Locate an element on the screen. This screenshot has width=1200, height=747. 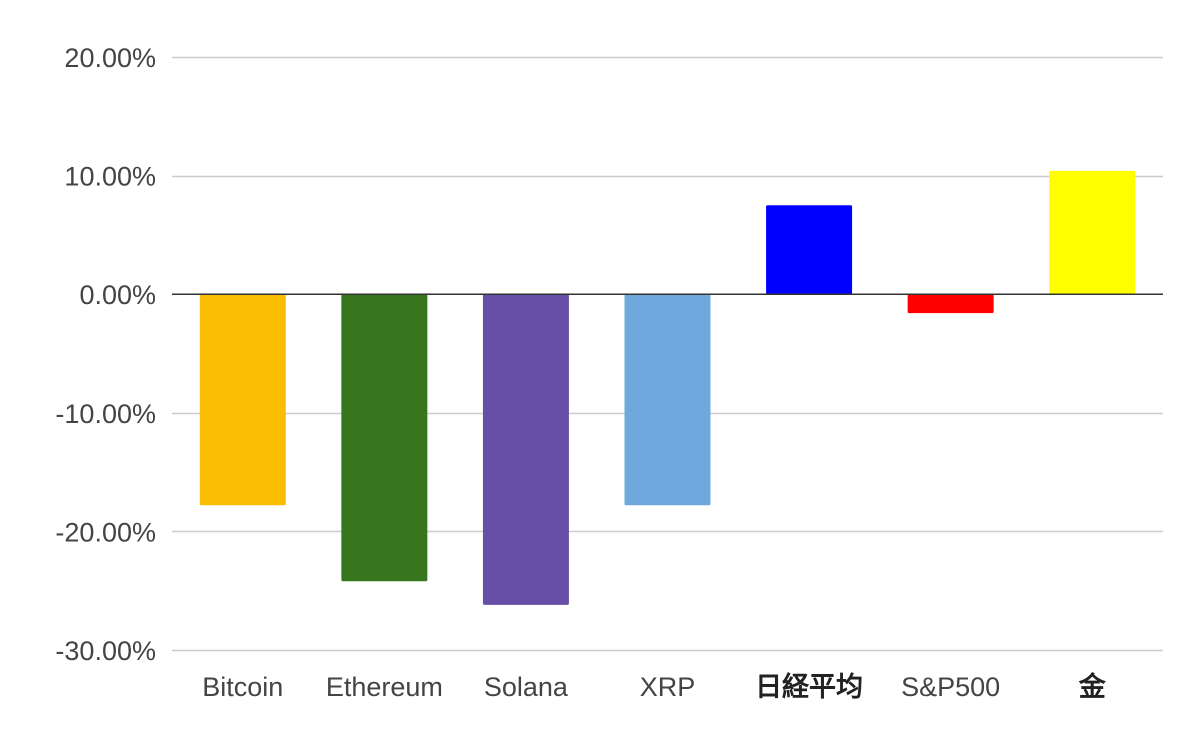
x-category-label: 日経平均 is located at coordinates (809, 686).